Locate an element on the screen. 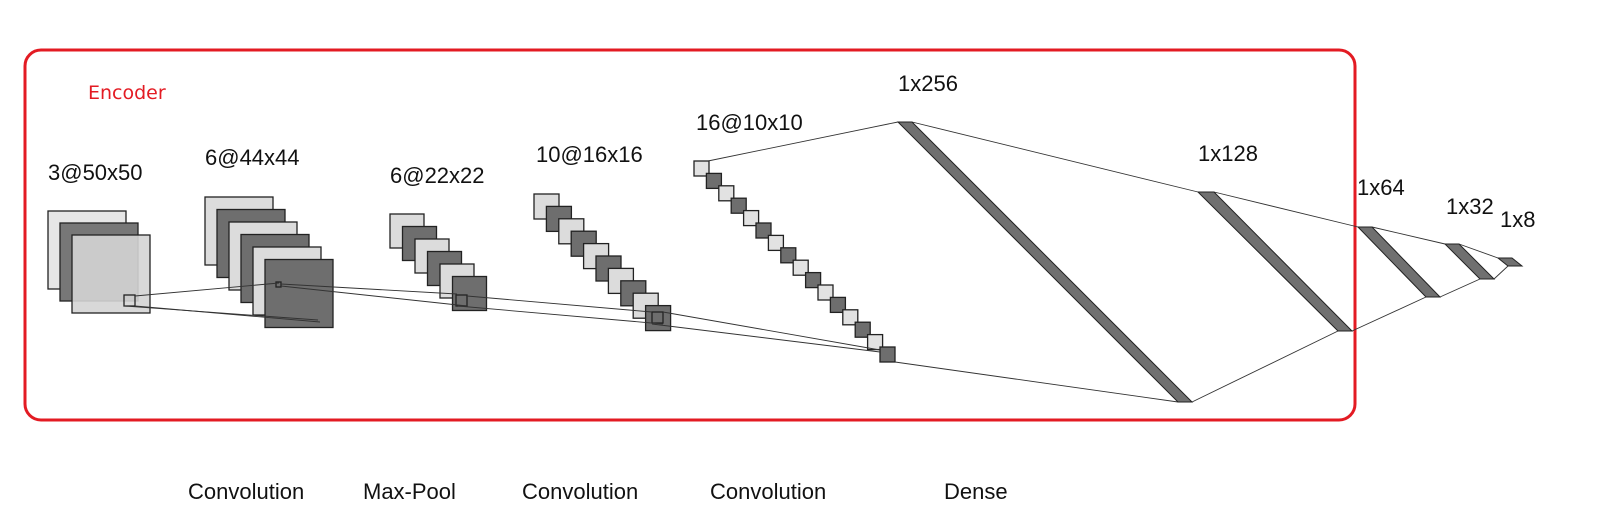 This screenshot has height=527, width=1622. dense5-label: 1x8 is located at coordinates (1517, 219).